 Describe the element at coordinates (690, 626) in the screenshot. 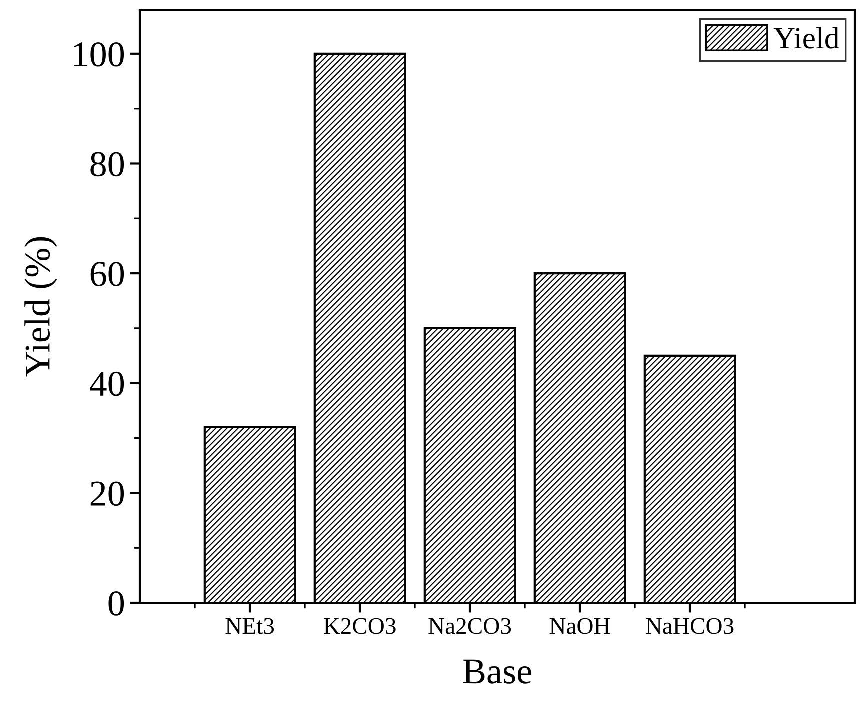

I see `x-tick-label: NaHCO3` at that location.